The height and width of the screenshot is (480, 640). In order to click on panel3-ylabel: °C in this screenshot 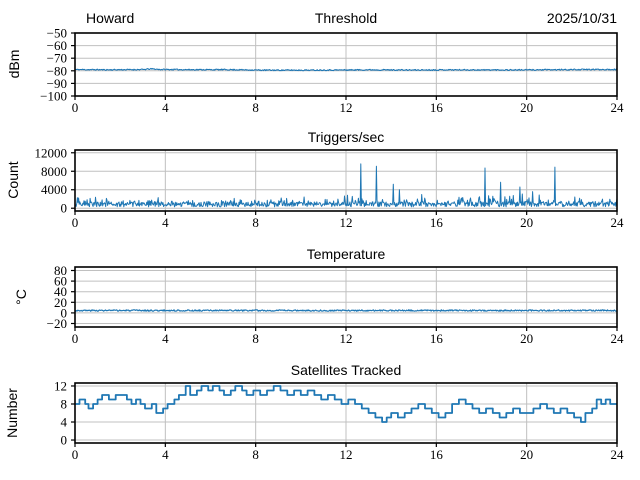, I will do `click(21, 297)`.